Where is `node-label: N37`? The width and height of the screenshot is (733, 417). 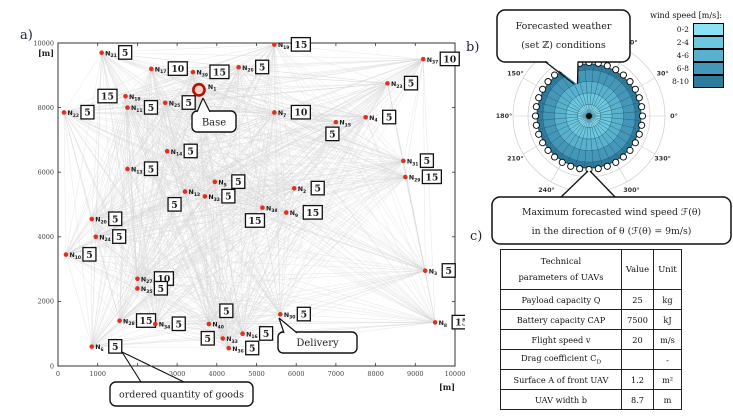
node-label: N37 is located at coordinates (433, 61).